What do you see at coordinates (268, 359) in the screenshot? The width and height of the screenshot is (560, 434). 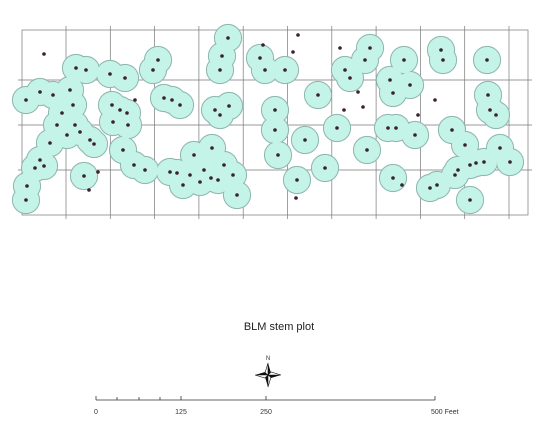 I see `north-label: N` at bounding box center [268, 359].